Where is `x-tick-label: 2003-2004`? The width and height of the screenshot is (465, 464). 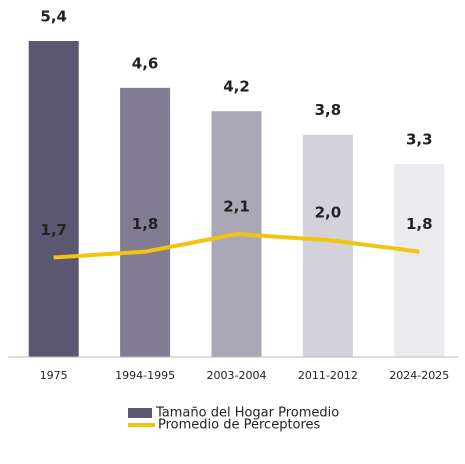 x-tick-label: 2003-2004 is located at coordinates (237, 375).